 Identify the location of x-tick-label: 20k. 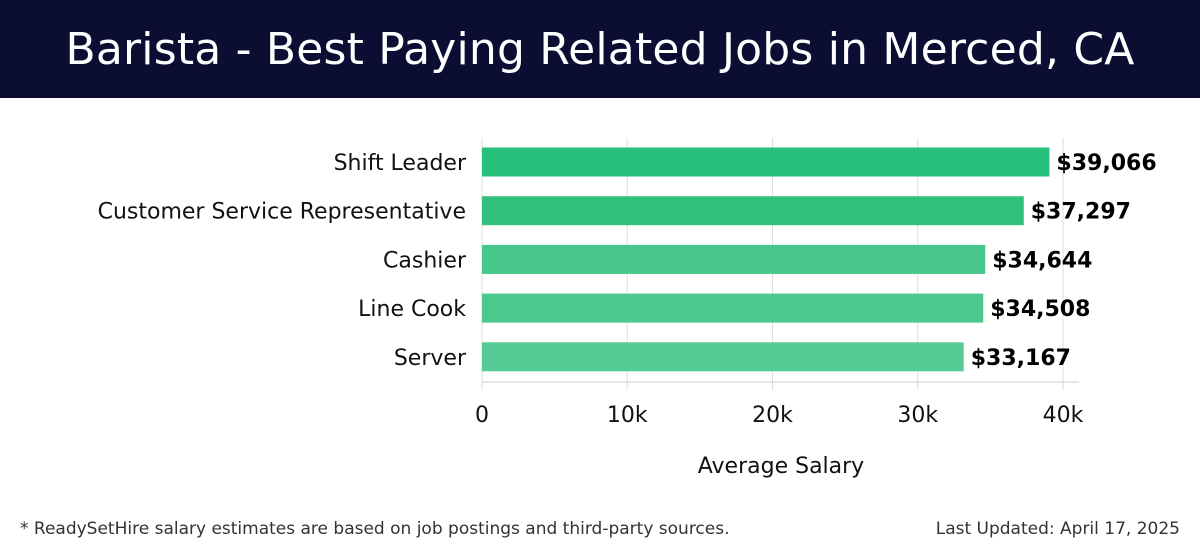
(772, 415).